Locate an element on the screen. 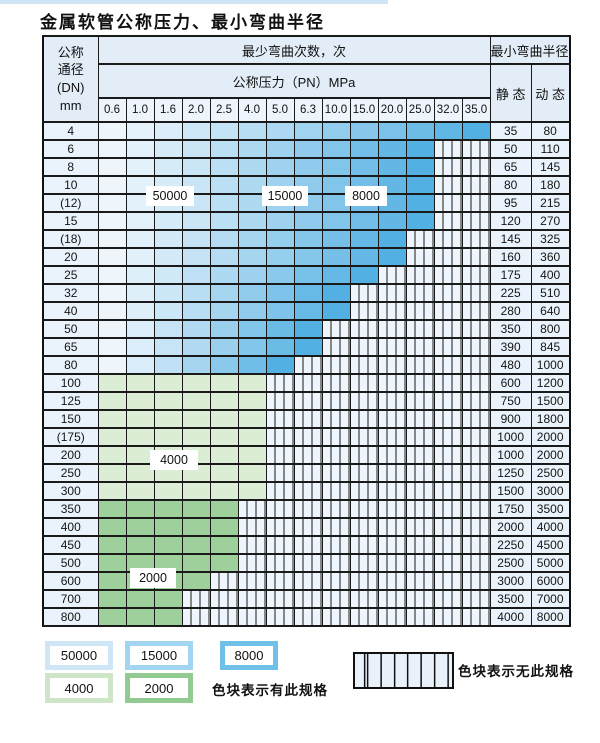 This screenshot has width=600, height=743. table-row-dn-300: 300 1500 3000 is located at coordinates (306, 491).